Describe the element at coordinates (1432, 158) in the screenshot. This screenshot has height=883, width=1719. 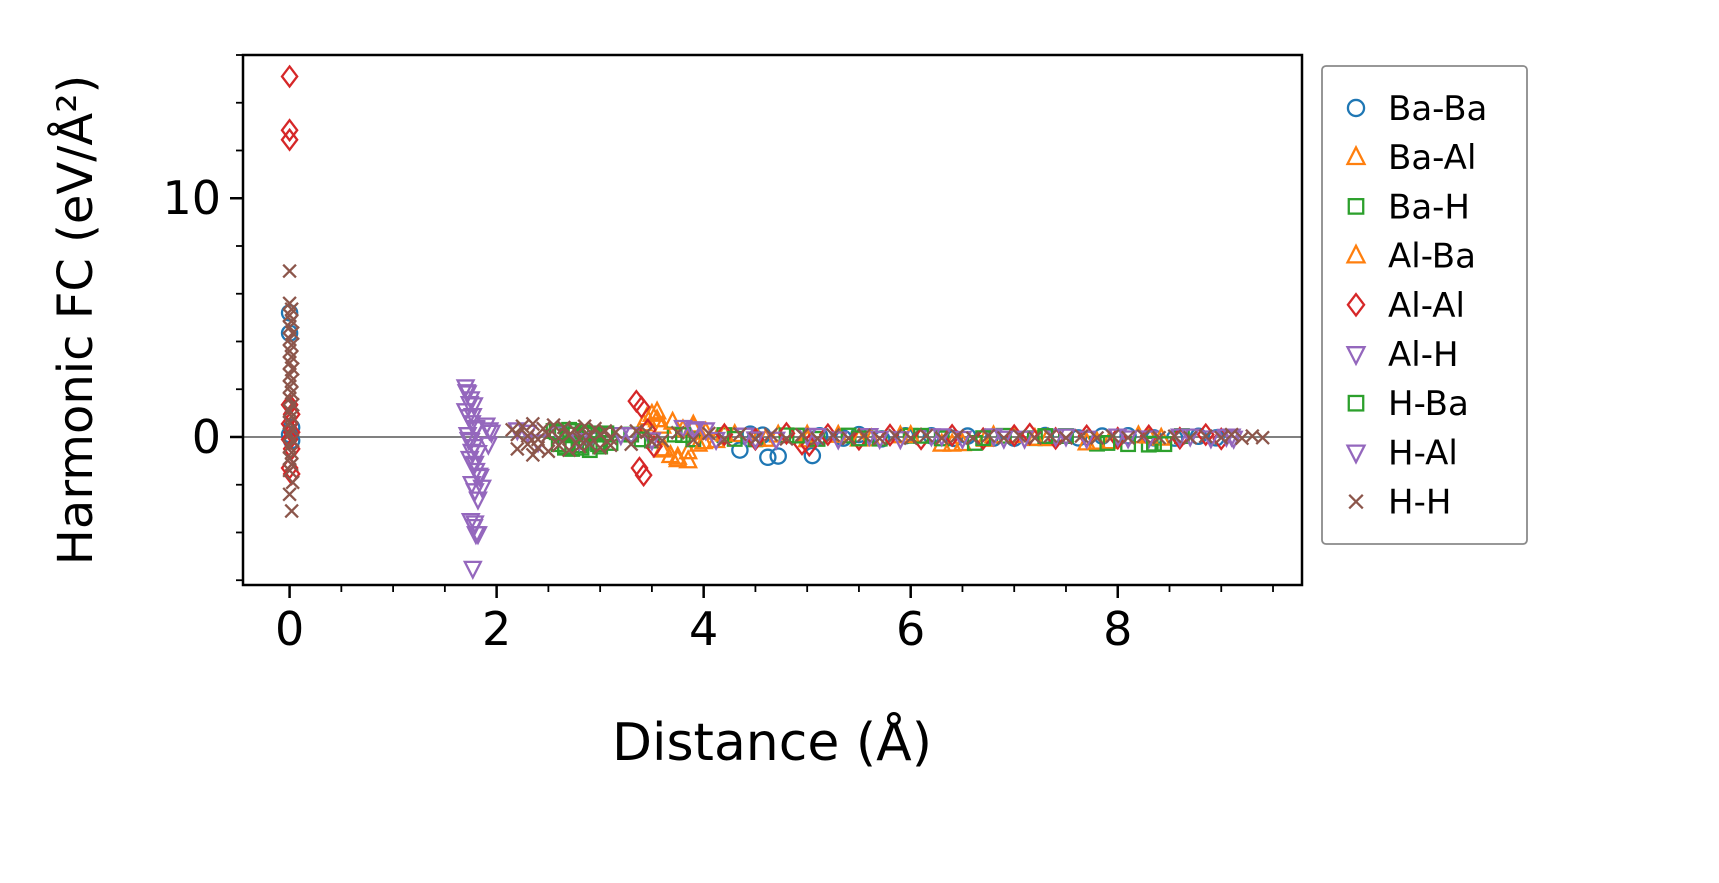
I see `legend-label: Ba-Al` at that location.